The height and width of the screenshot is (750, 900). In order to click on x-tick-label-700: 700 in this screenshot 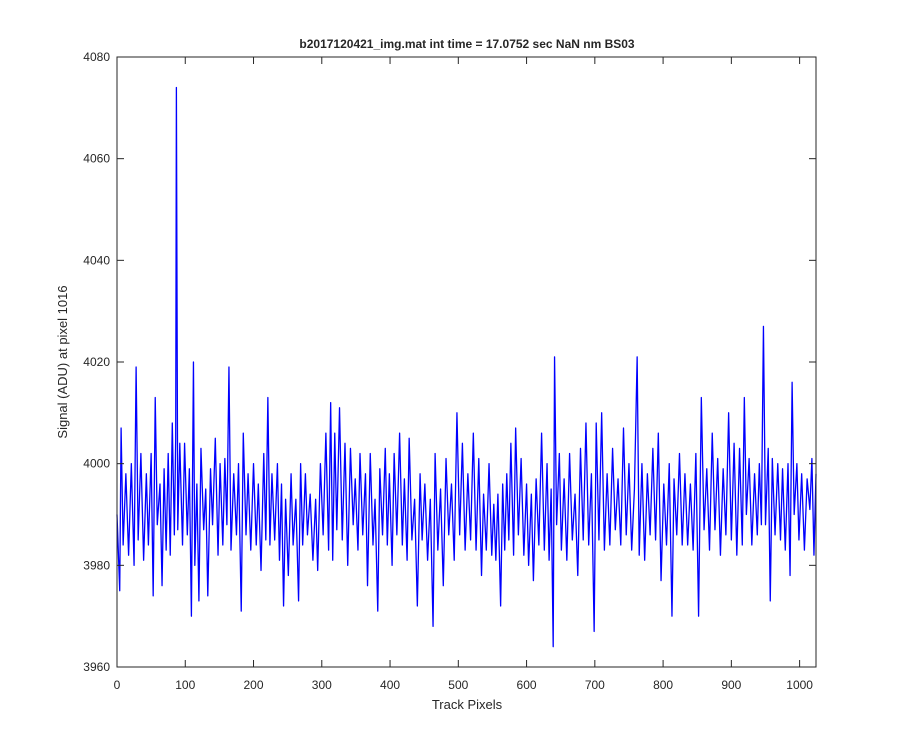, I will do `click(595, 685)`.